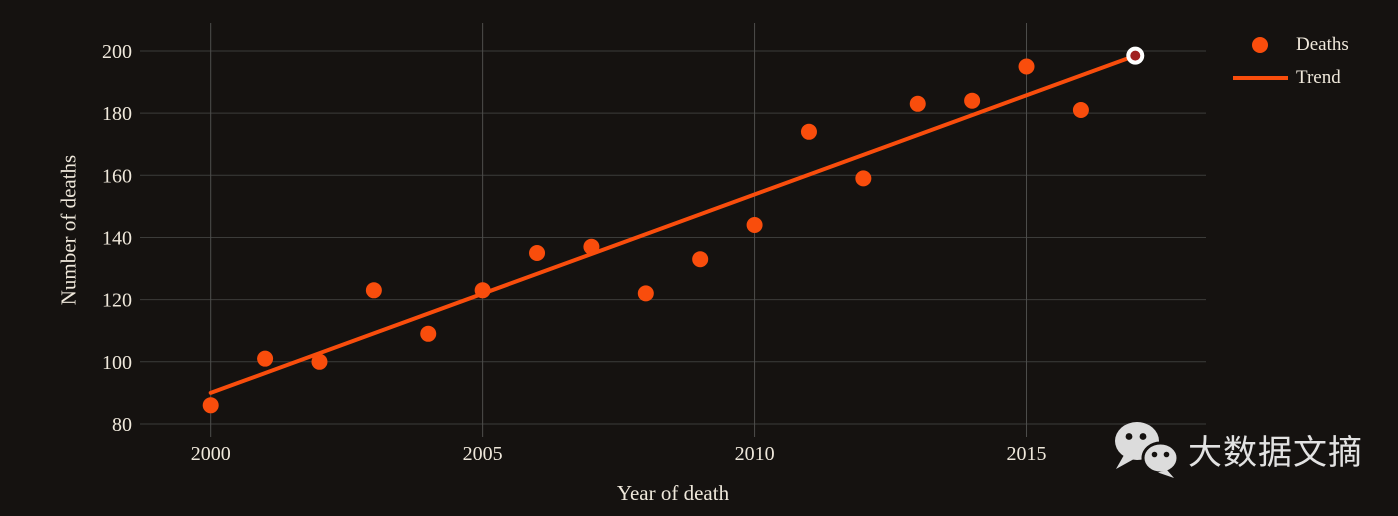 The height and width of the screenshot is (516, 1398). Describe the element at coordinates (755, 454) in the screenshot. I see `x-tick-label: 2010` at that location.